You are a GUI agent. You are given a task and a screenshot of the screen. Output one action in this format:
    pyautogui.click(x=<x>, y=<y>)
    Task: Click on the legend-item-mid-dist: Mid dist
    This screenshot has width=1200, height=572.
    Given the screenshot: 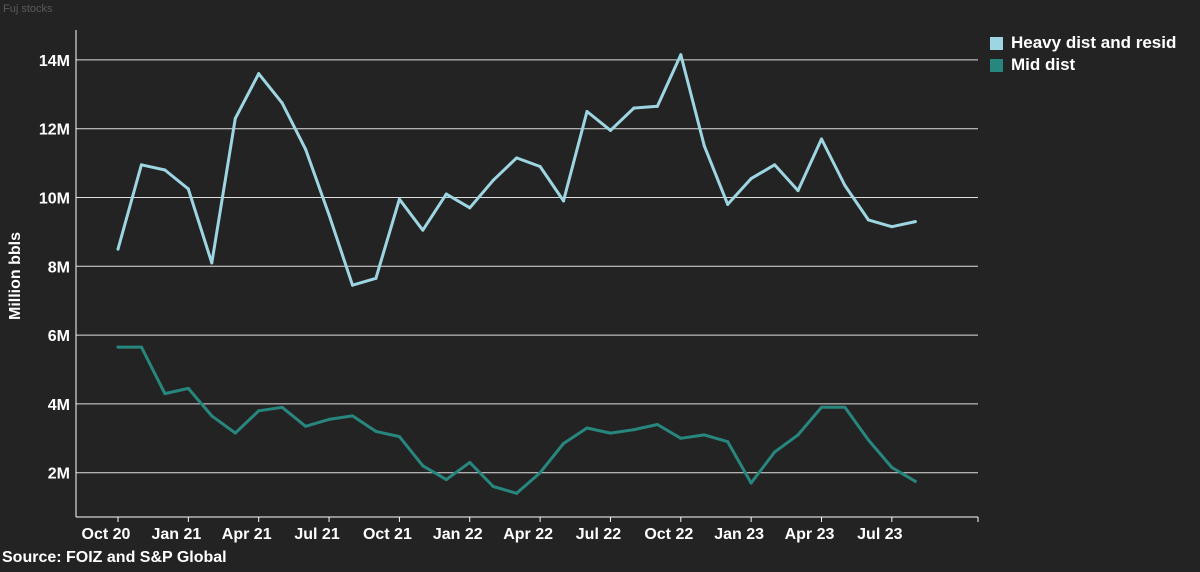 What is the action you would take?
    pyautogui.click(x=1083, y=65)
    